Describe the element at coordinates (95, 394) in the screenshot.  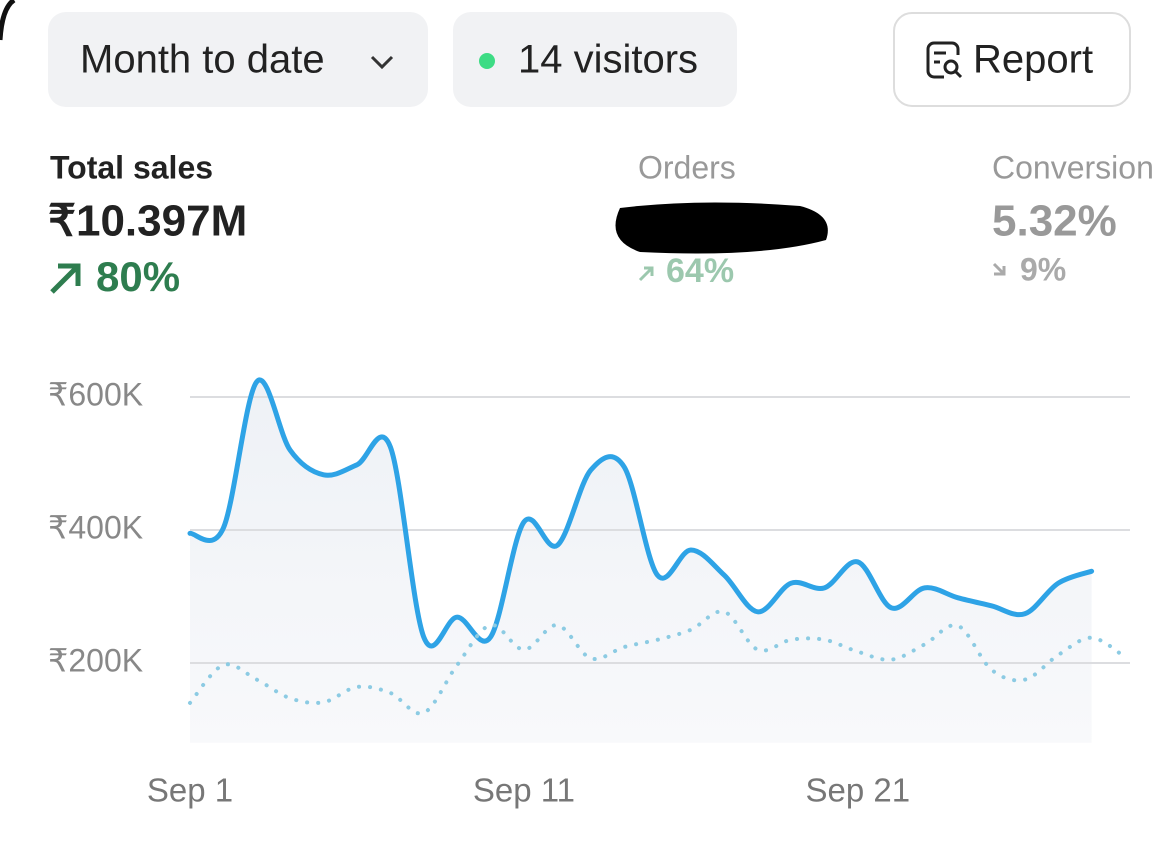
I see `y-tick-label: ₹600K` at that location.